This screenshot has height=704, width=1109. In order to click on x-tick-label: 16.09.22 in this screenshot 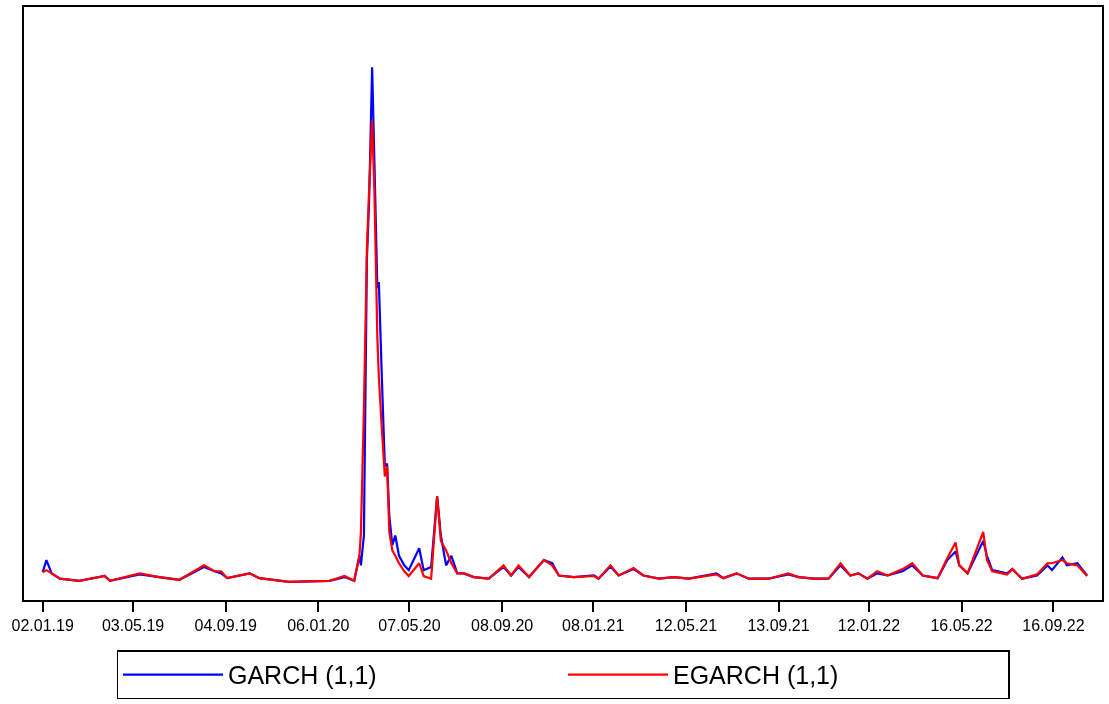, I will do `click(1053, 626)`.